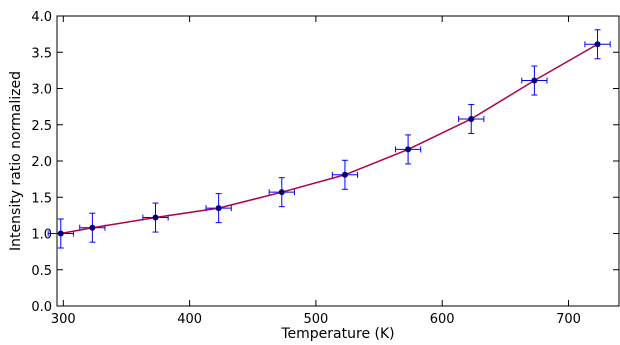 This screenshot has height=345, width=620. I want to click on y-tick-label: 0.5, so click(41, 271).